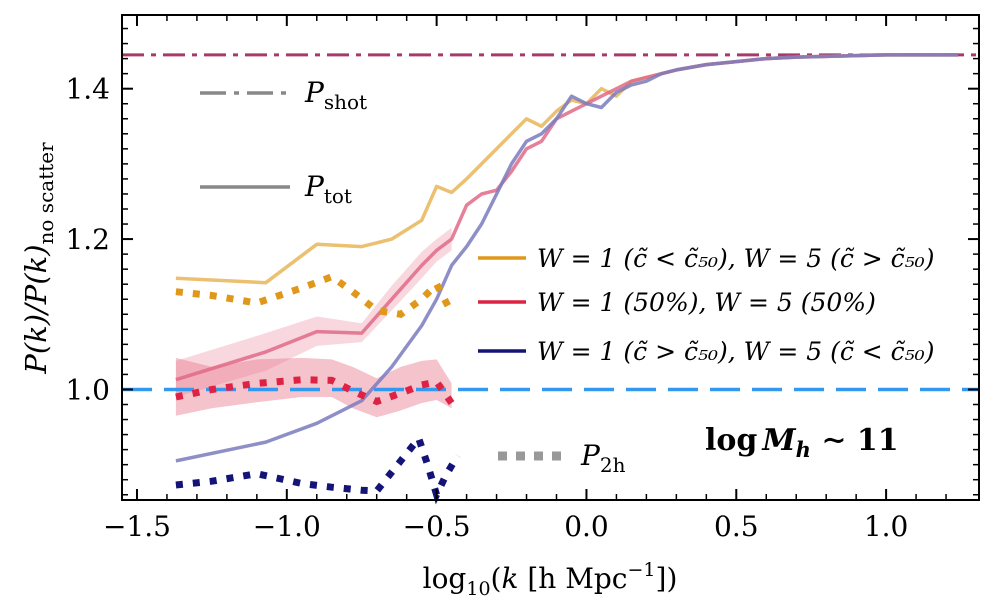 This screenshot has width=997, height=612. What do you see at coordinates (802, 442) in the screenshot?
I see `halo-mass-annotation: log Mh ∼ 11` at bounding box center [802, 442].